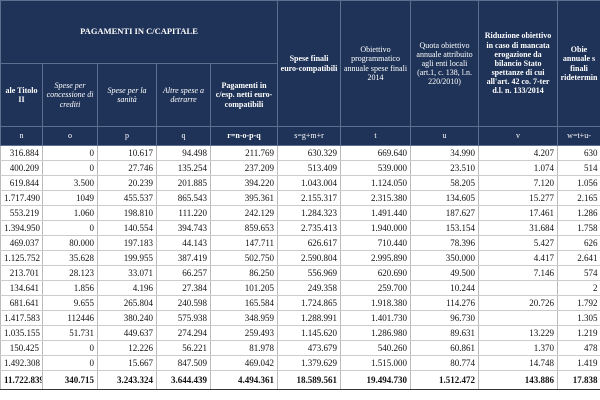  What do you see at coordinates (309, 213) in the screenshot?
I see `cell: 1.284.323` at bounding box center [309, 213].